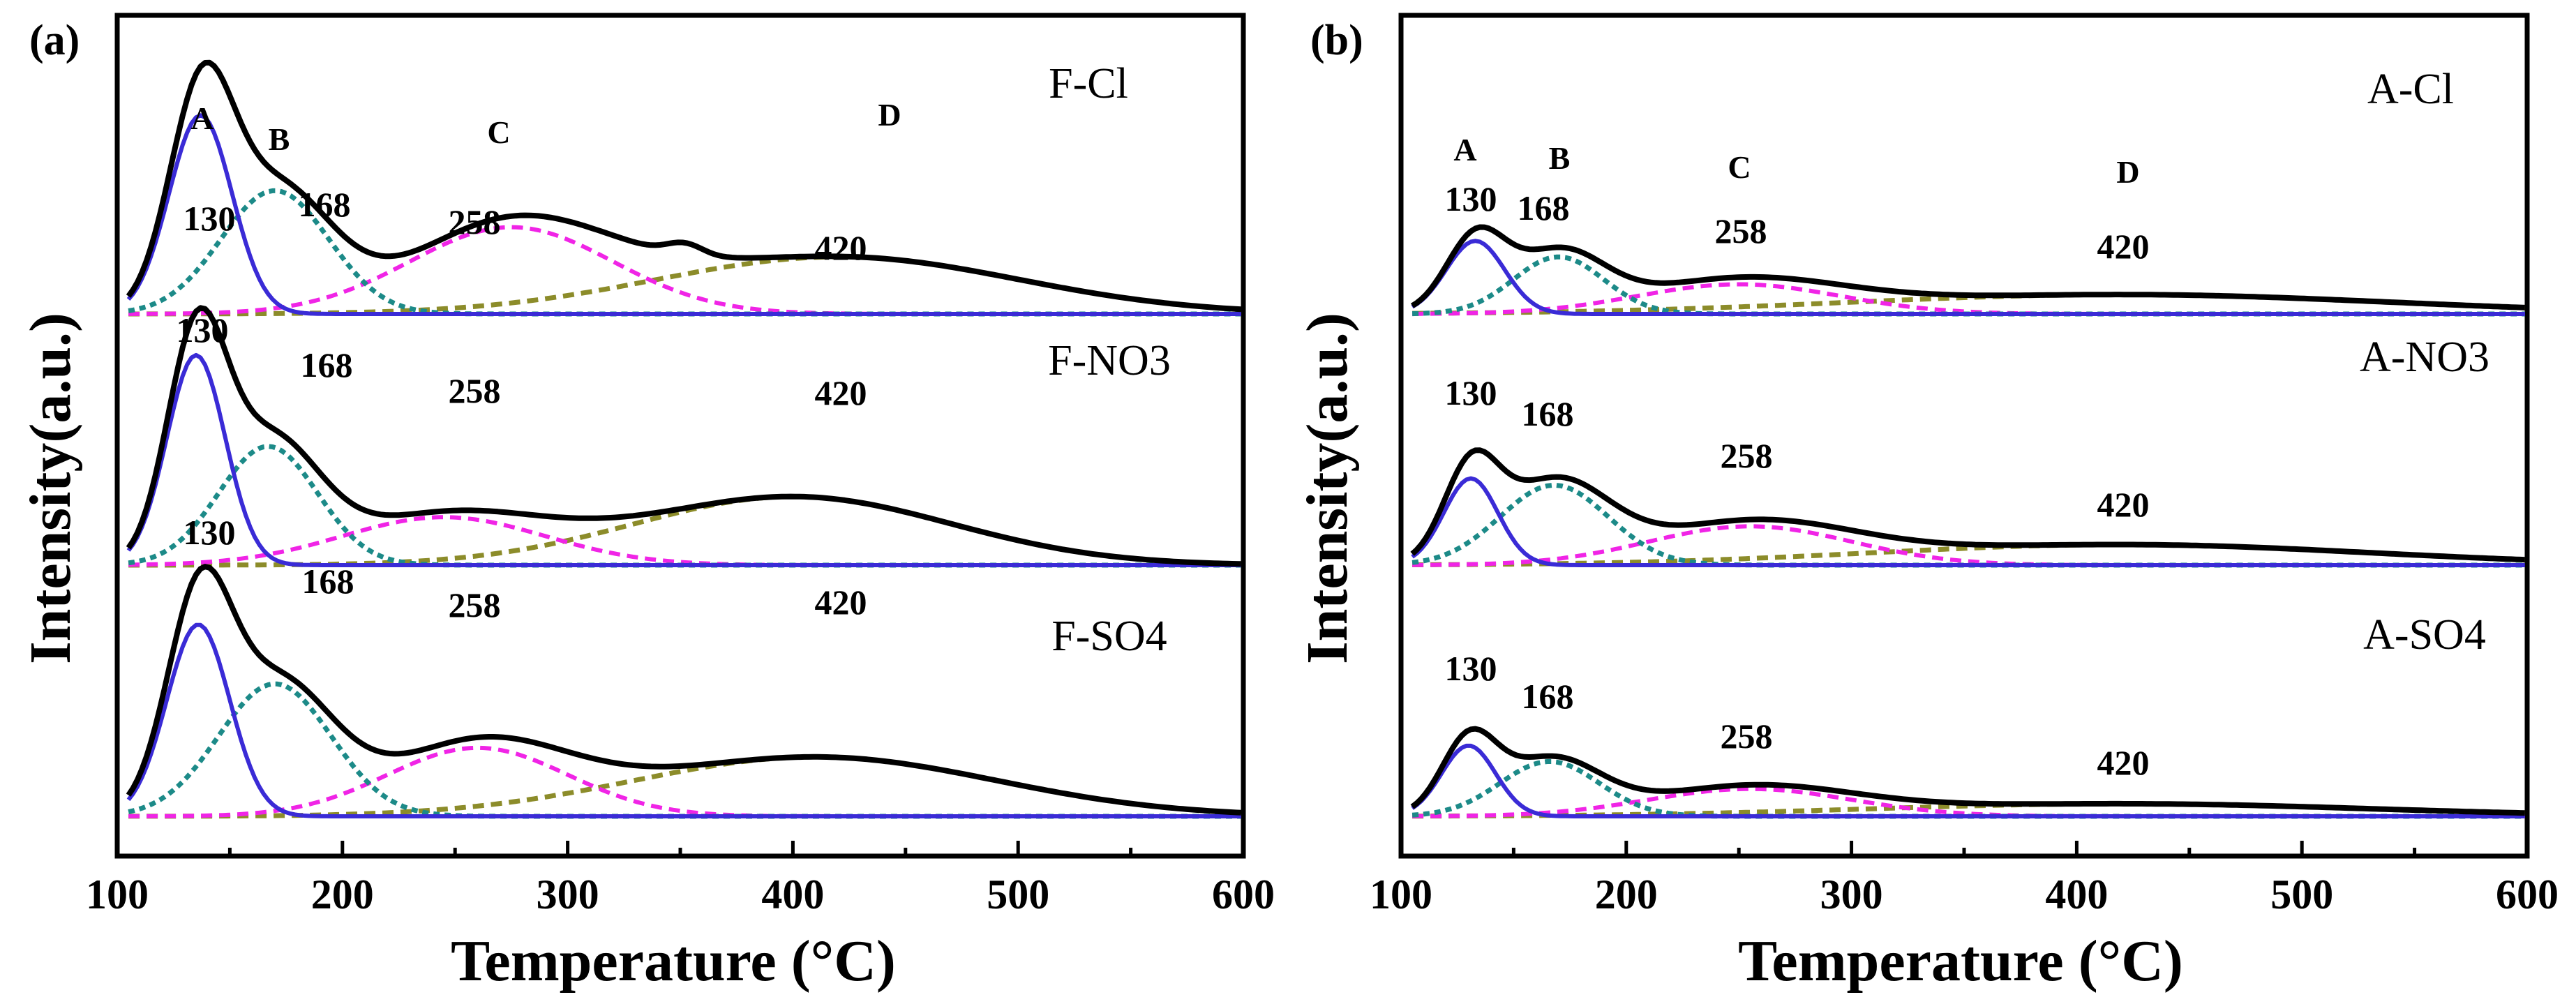 This screenshot has width=2576, height=1004. Describe the element at coordinates (1109, 360) in the screenshot. I see `sample-name-label: F-NO3` at that location.